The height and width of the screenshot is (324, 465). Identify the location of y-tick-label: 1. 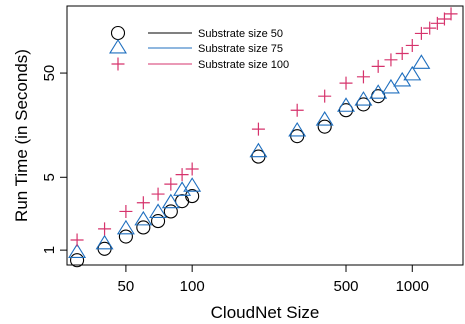
(49, 250).